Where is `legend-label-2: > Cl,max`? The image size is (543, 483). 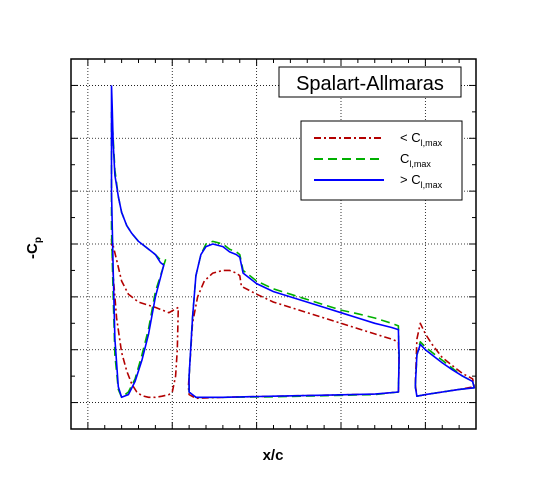
legend-label-2: > Cl,max is located at coordinates (421, 181).